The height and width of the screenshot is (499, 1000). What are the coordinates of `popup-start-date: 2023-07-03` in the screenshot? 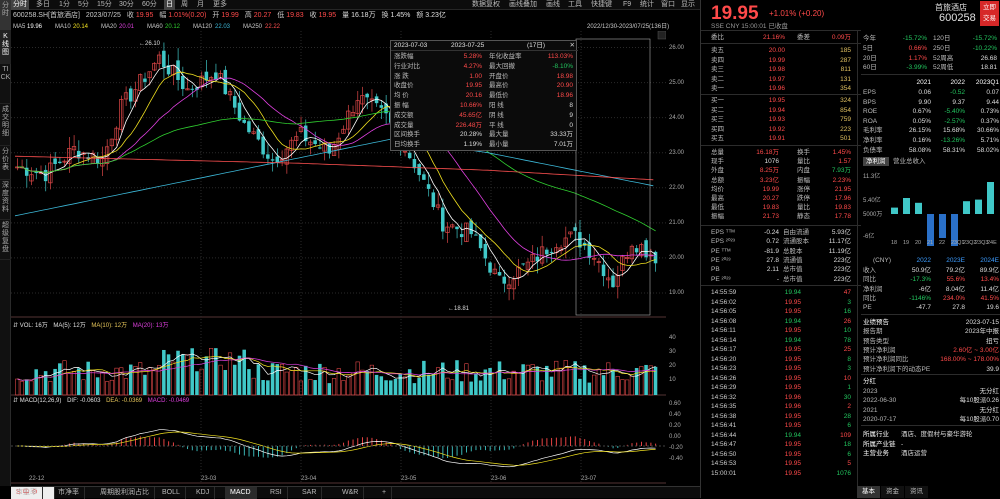 It's located at (411, 45).